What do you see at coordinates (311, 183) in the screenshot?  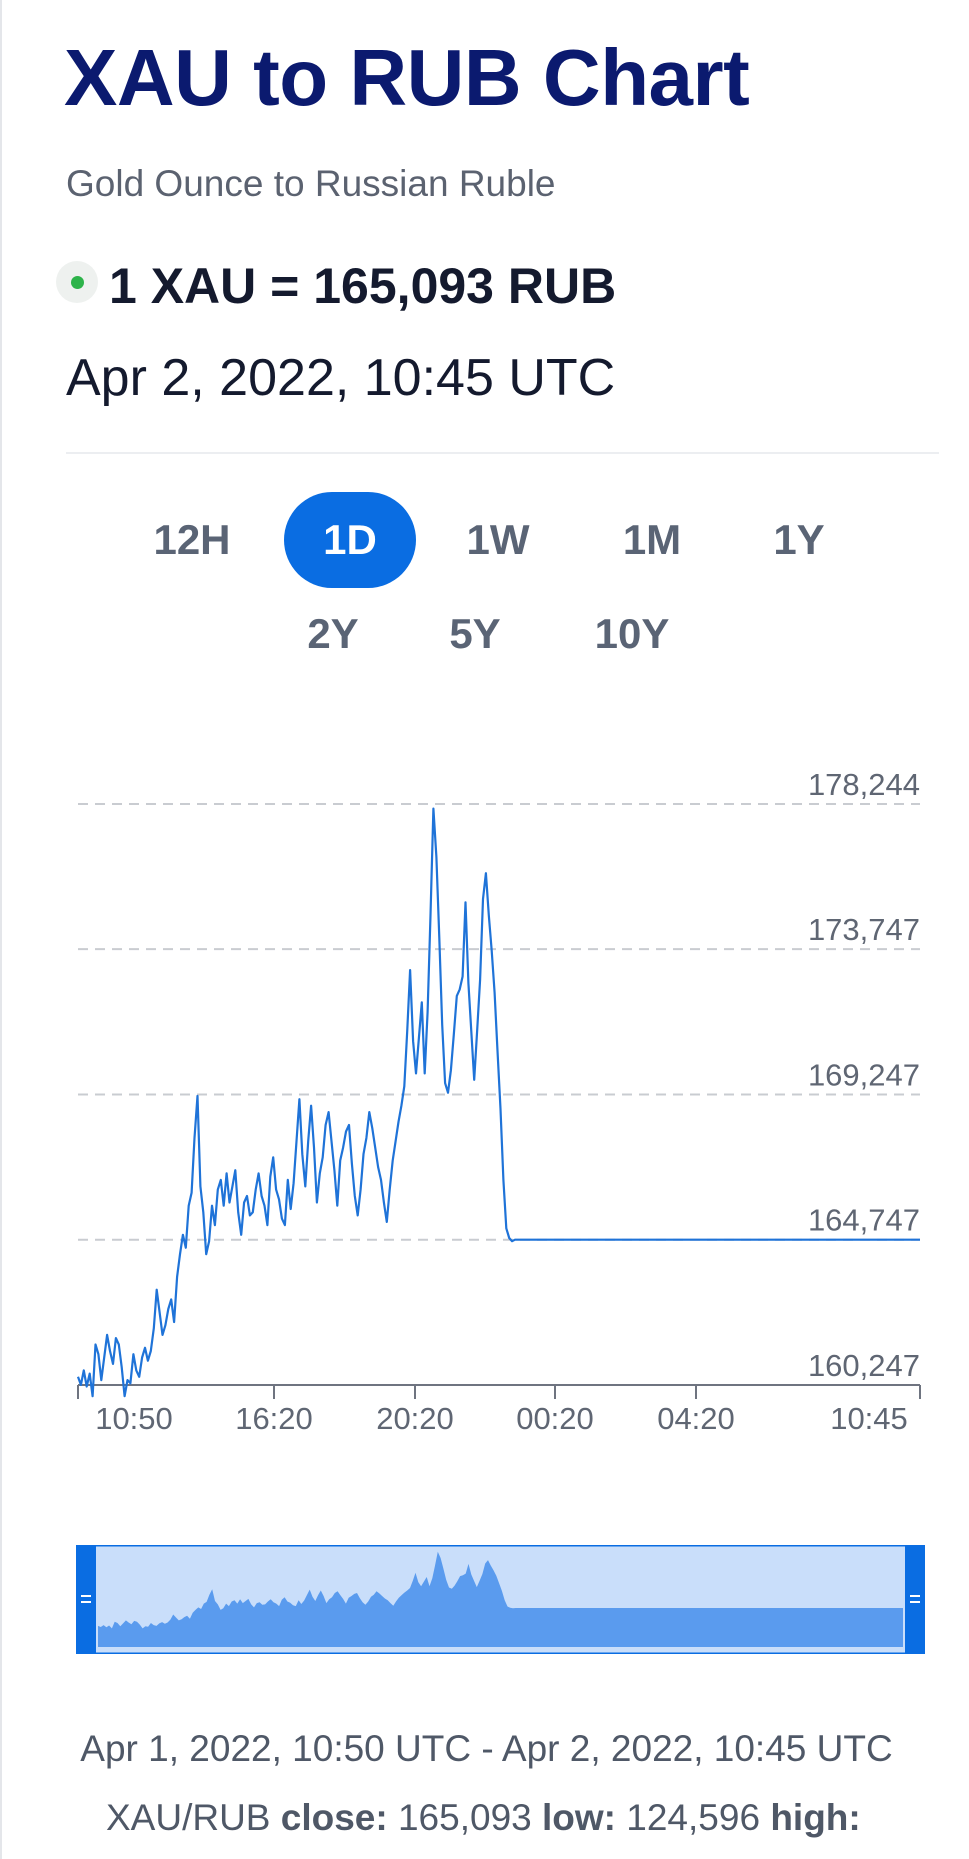 I see `page-subtitle: Gold Ounce to Russian Ruble` at bounding box center [311, 183].